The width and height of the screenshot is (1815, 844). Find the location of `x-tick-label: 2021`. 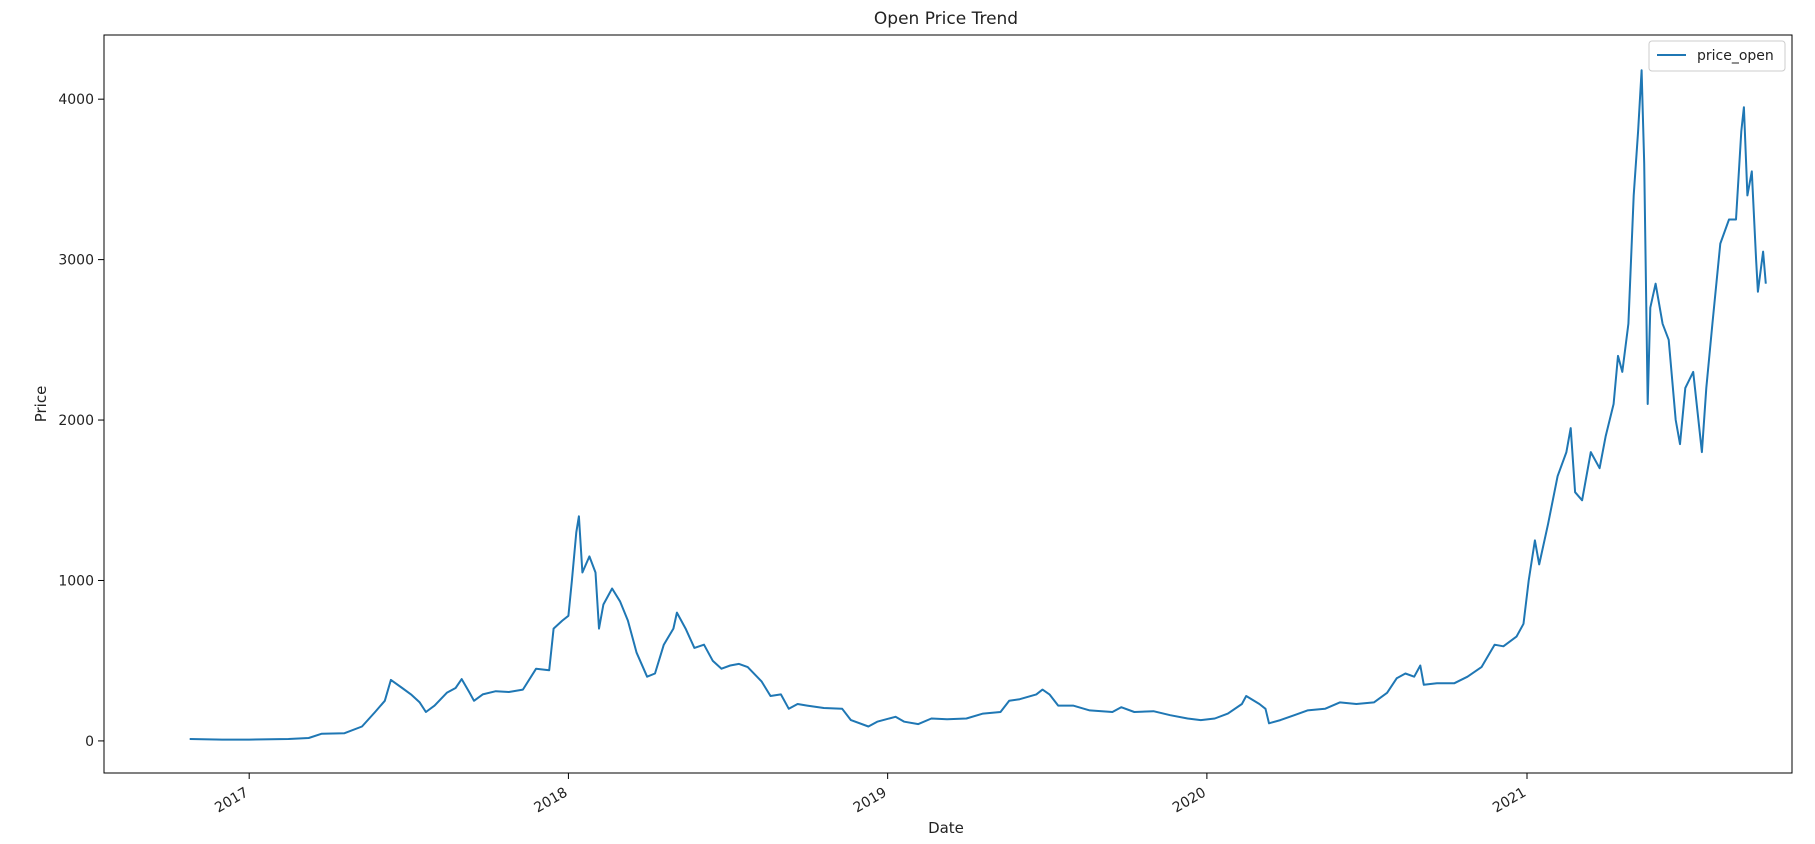

x-tick-label: 2021 is located at coordinates (1509, 801).